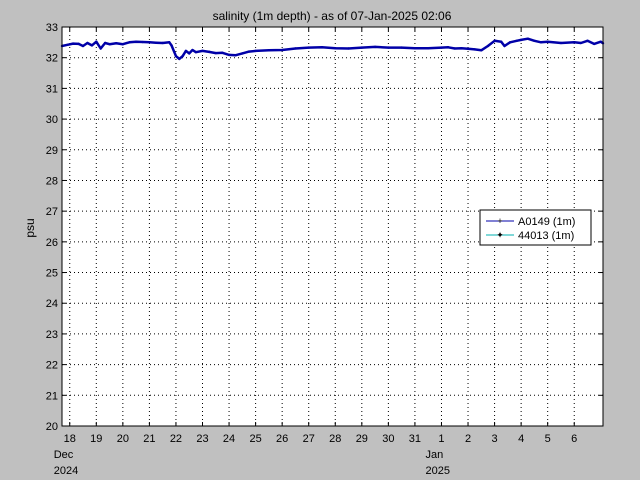 The image size is (640, 480). I want to click on y-tick-label: 29, so click(52, 151).